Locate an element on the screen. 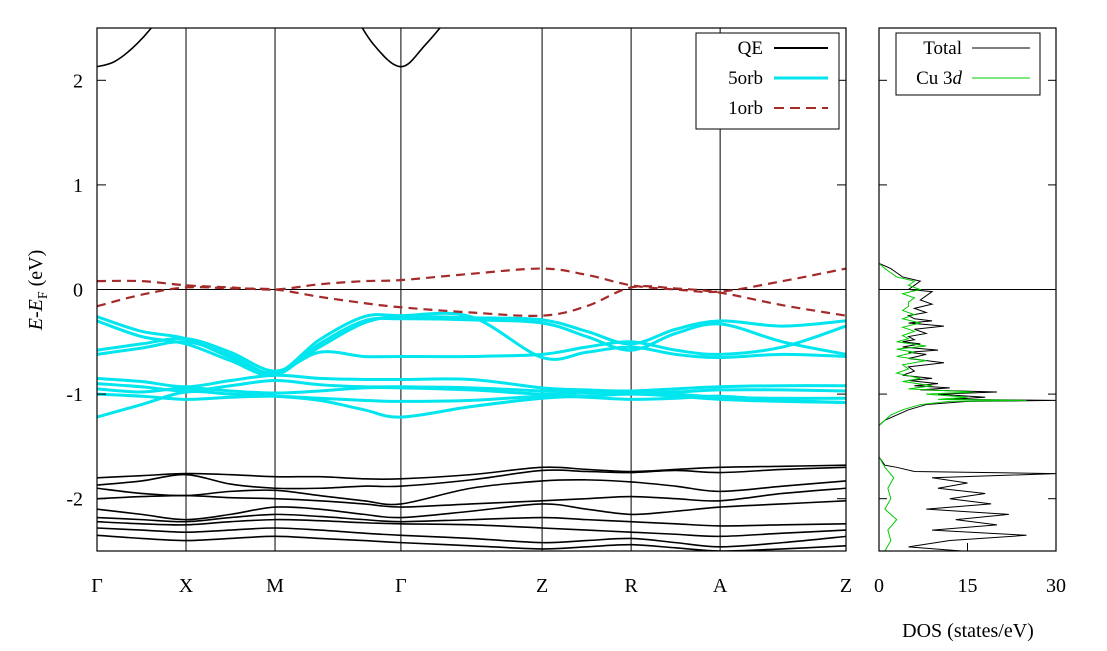  y-axis-title-e2: E is located at coordinates (36, 305).